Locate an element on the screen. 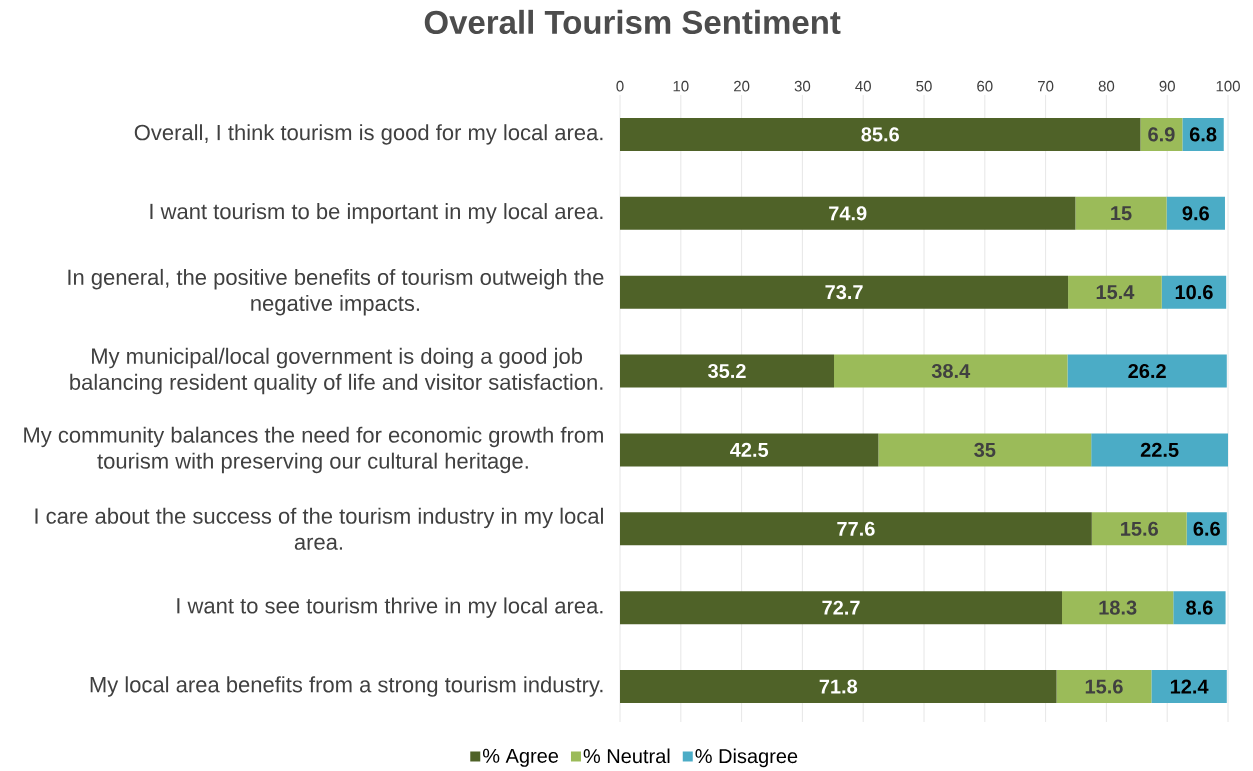 Image resolution: width=1253 pixels, height=771 pixels. y-tick-label: I want to see tourism thrive in my local area. is located at coordinates (390, 607).